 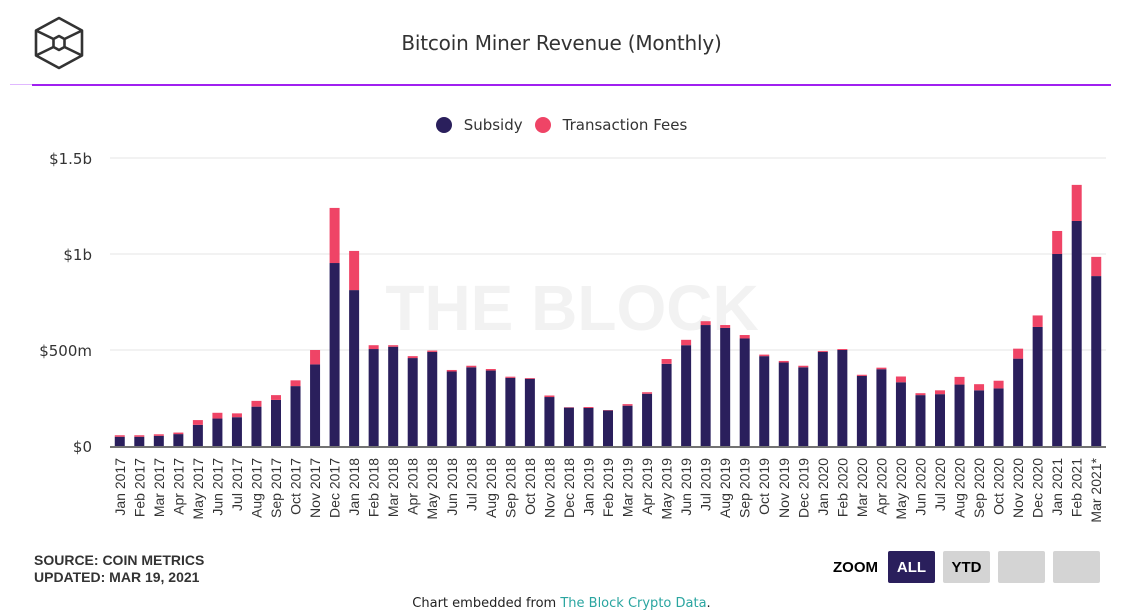 What do you see at coordinates (479, 125) in the screenshot?
I see `legend-item-subsidy: Subsidy` at bounding box center [479, 125].